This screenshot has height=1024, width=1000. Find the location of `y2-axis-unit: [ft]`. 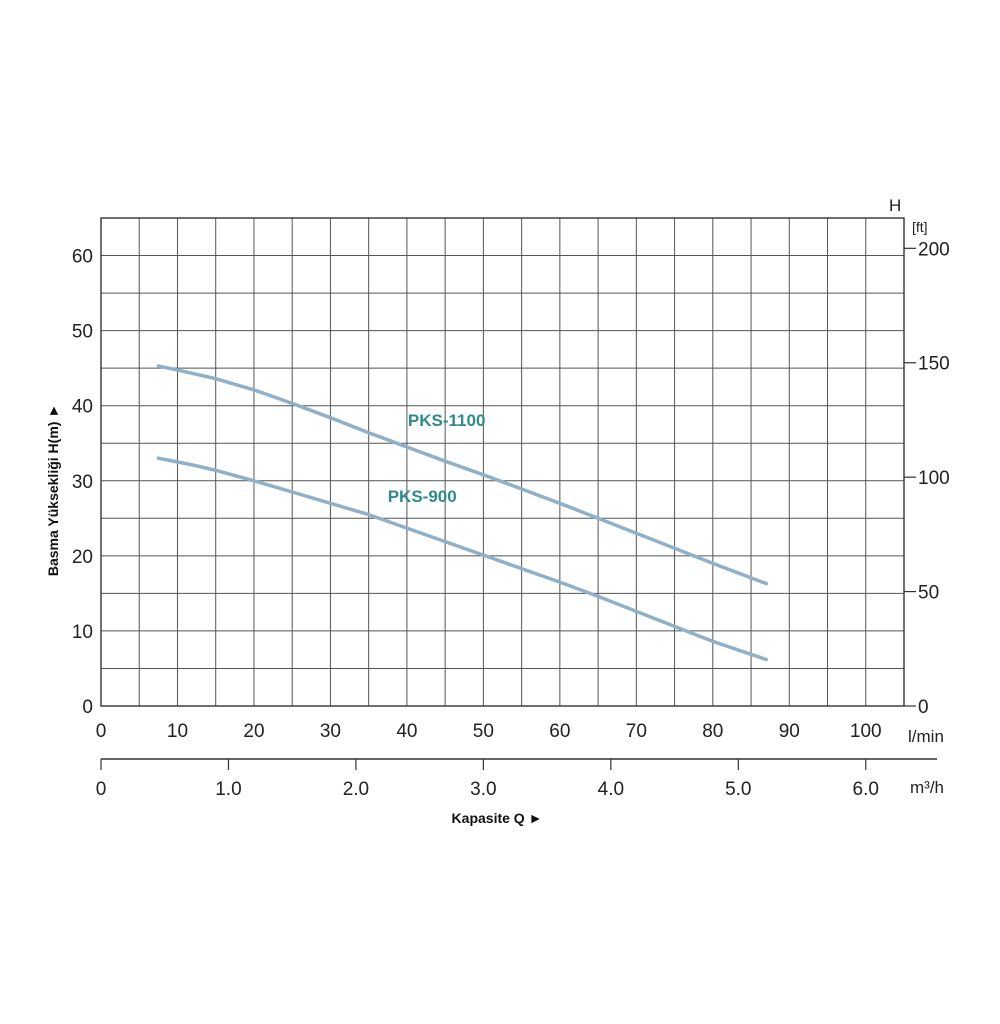

y2-axis-unit: [ft] is located at coordinates (920, 227).